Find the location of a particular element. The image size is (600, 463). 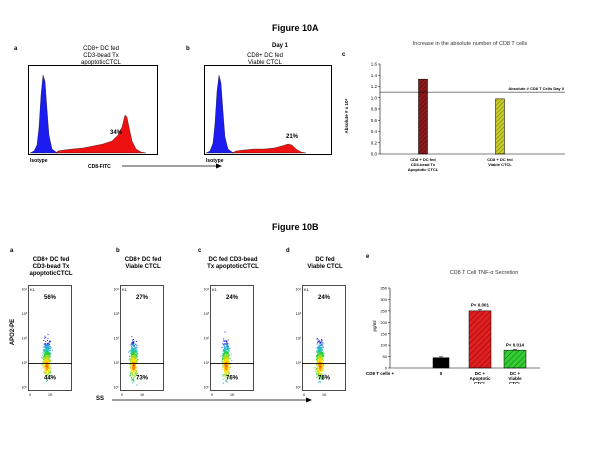

chart-y-tick-label: 0.6 is located at coordinates (374, 120).